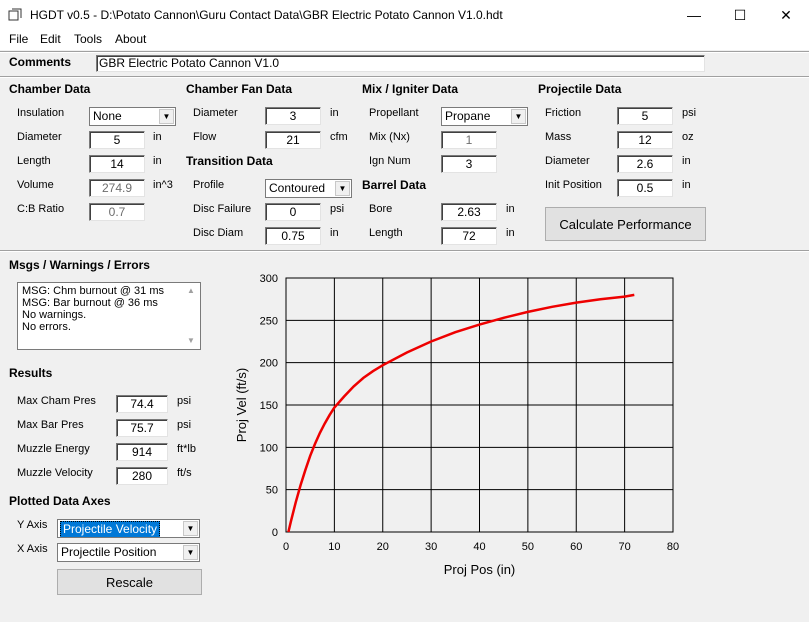  What do you see at coordinates (576, 547) in the screenshot?
I see `x-tick-label: 60` at bounding box center [576, 547].